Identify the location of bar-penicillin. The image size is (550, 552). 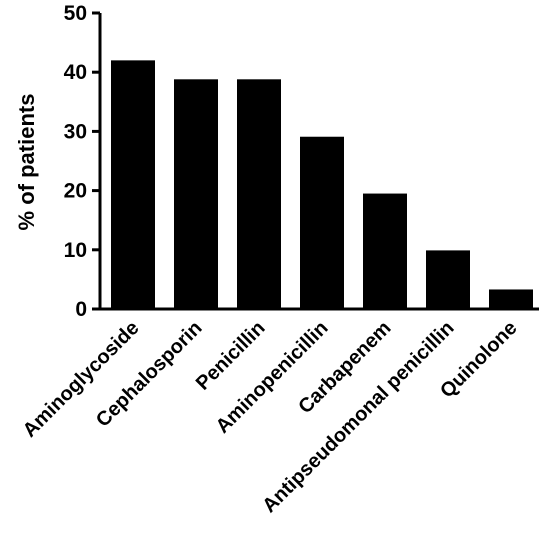
(259, 194).